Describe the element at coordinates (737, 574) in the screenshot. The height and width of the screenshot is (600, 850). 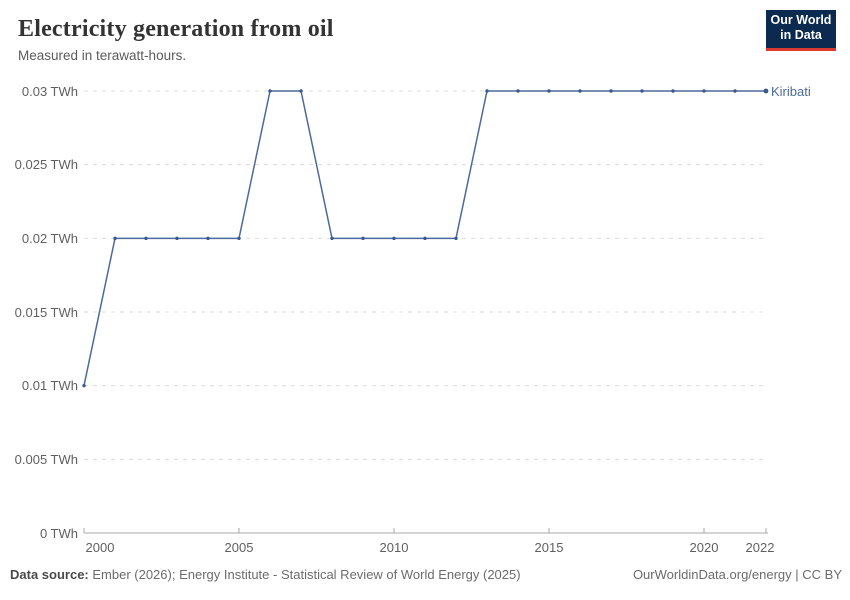
I see `attribution-link: OurWorldinData.org/energy | CC BY` at that location.